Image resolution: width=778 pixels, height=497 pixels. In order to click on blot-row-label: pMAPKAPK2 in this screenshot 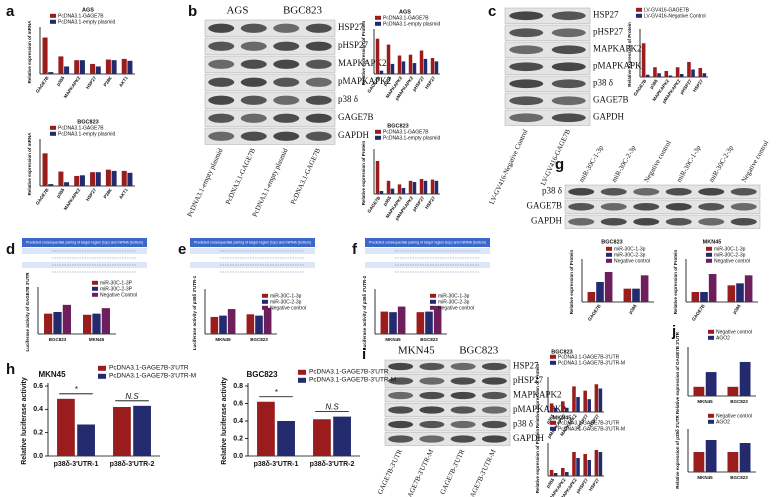, I will do `click(539, 409)`.